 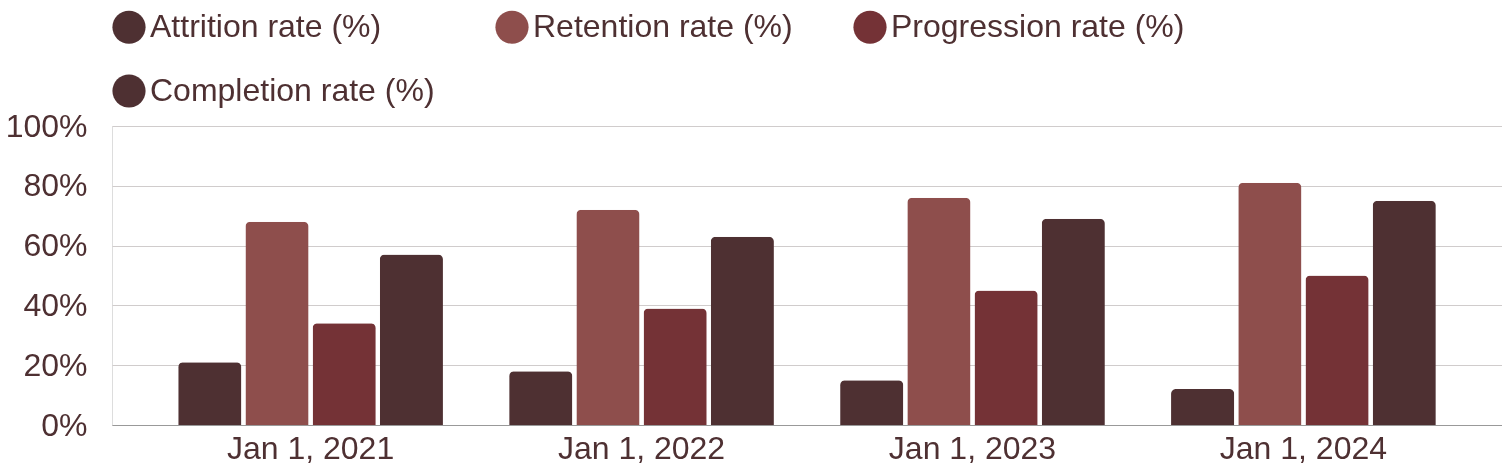 I want to click on y-tick-label: 0%, so click(x=64, y=424).